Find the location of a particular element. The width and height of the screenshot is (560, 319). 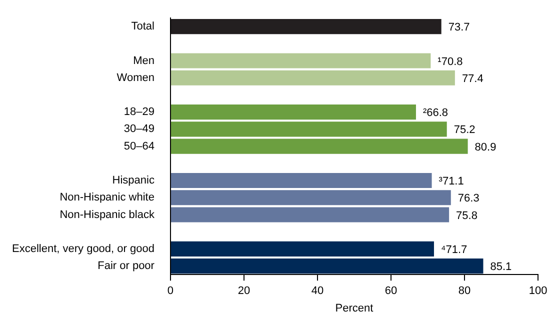

y-tick-label: 18–29 is located at coordinates (139, 112).